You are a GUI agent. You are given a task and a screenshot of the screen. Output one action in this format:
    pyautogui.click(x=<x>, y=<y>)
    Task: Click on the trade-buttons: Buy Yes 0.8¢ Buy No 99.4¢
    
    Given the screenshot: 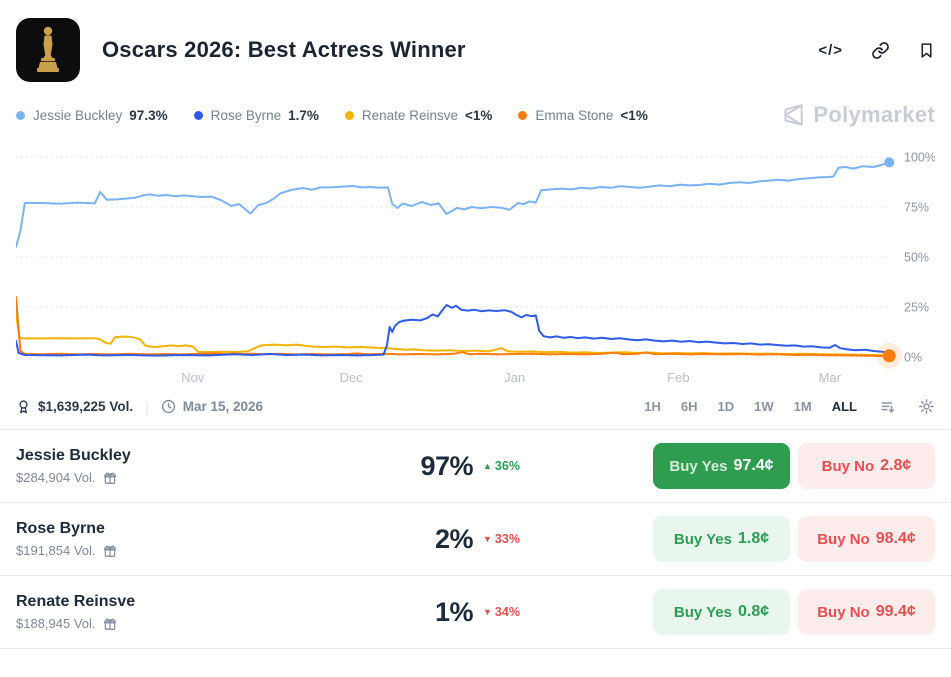 What is the action you would take?
    pyautogui.click(x=794, y=612)
    